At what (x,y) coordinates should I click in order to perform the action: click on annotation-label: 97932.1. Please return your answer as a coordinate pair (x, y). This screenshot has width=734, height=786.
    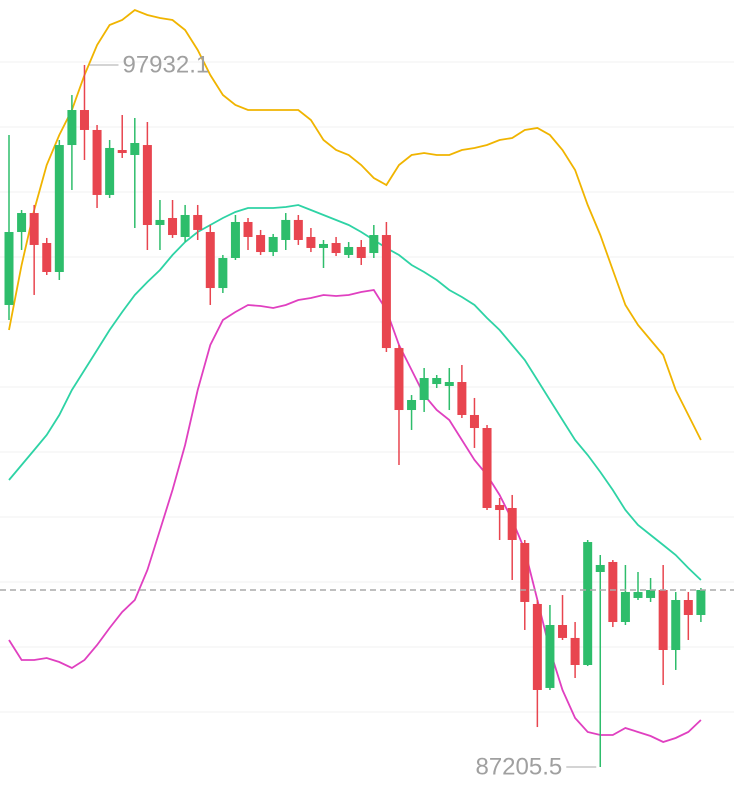
    Looking at the image, I should click on (165, 64).